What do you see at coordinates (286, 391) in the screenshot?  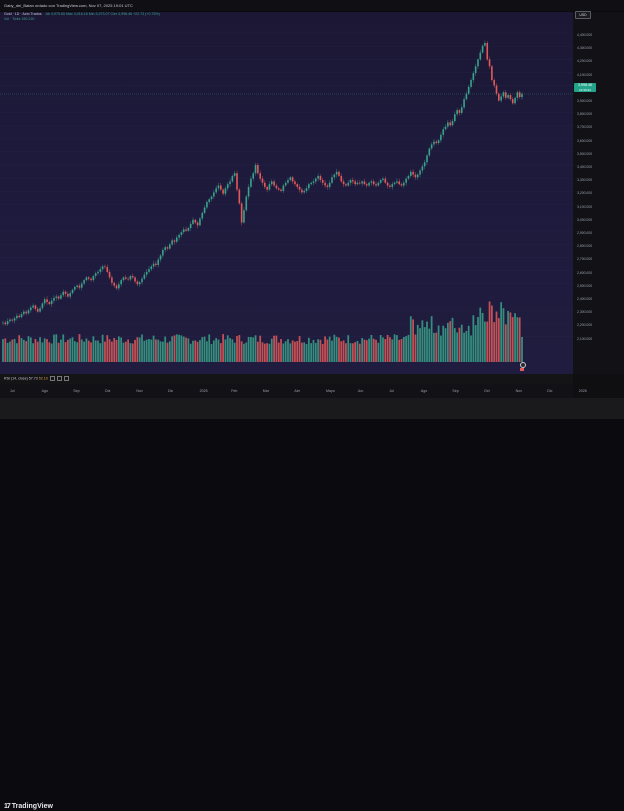 I see `time-axis` at bounding box center [286, 391].